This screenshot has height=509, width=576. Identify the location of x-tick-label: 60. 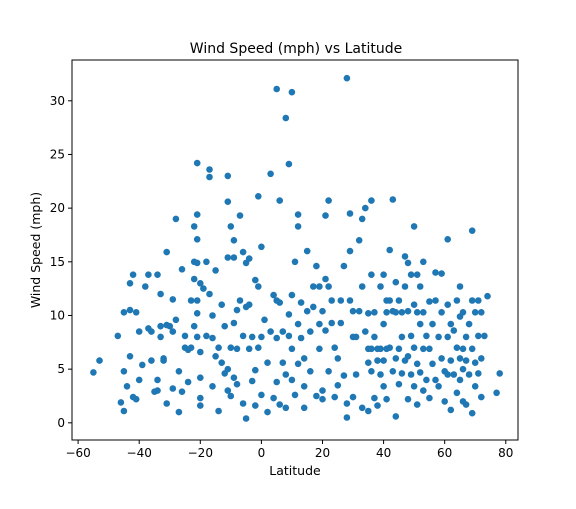
(444, 453).